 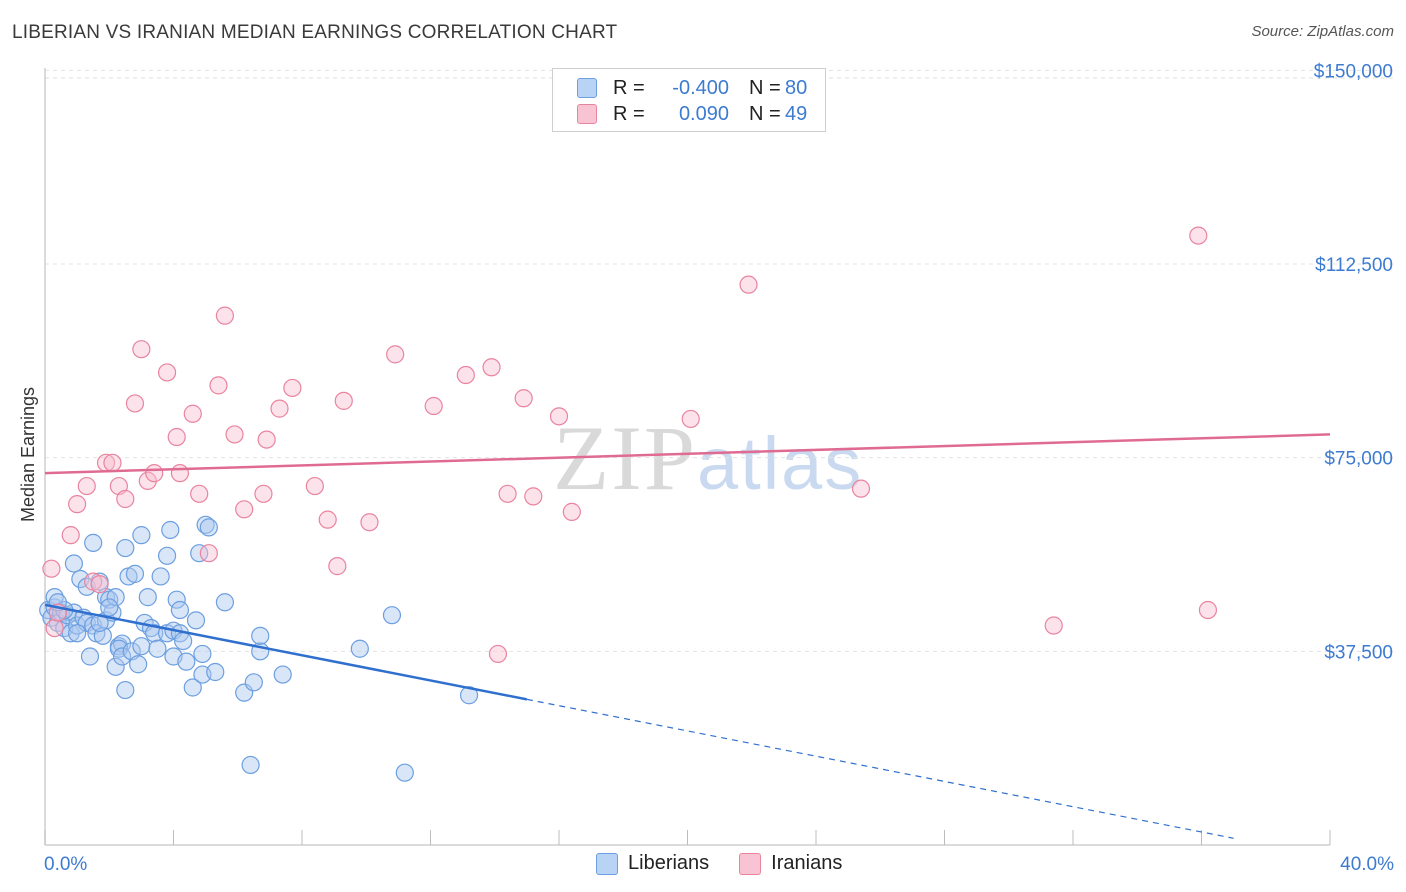 I want to click on r-value: 0.090, so click(x=703, y=113).